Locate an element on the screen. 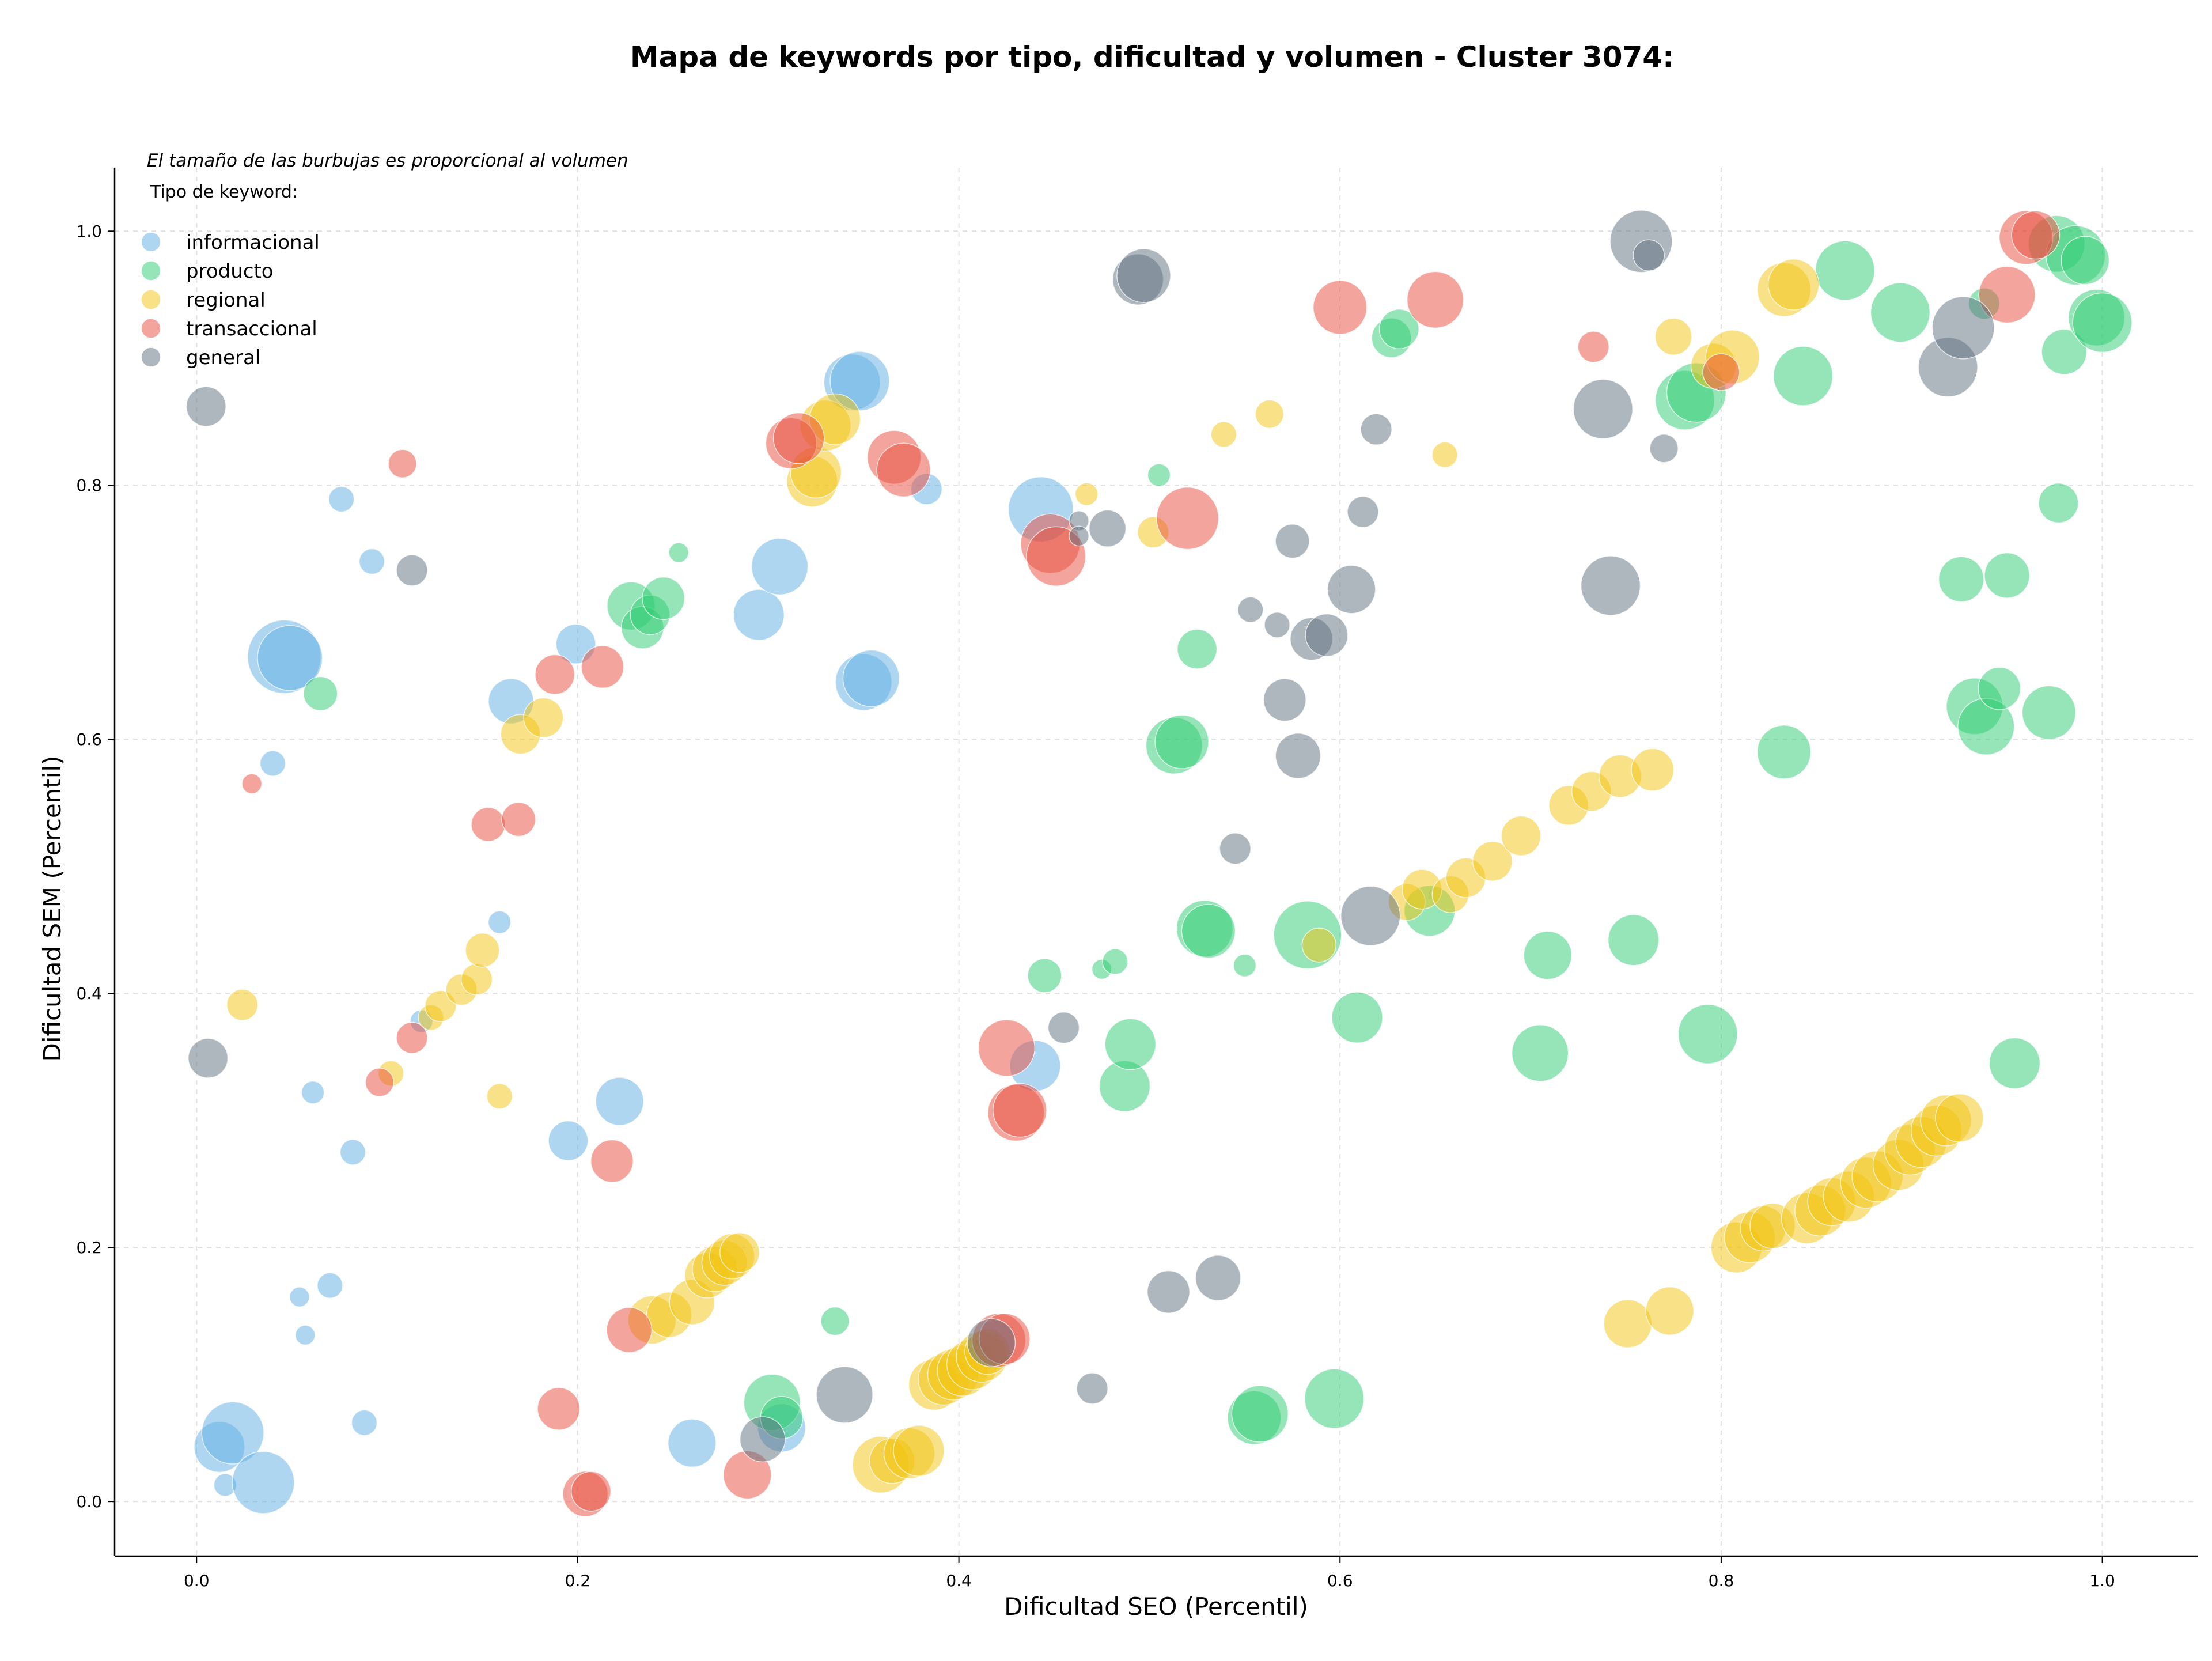 The image size is (2212, 1661). legend-label: transaccional is located at coordinates (251, 328).